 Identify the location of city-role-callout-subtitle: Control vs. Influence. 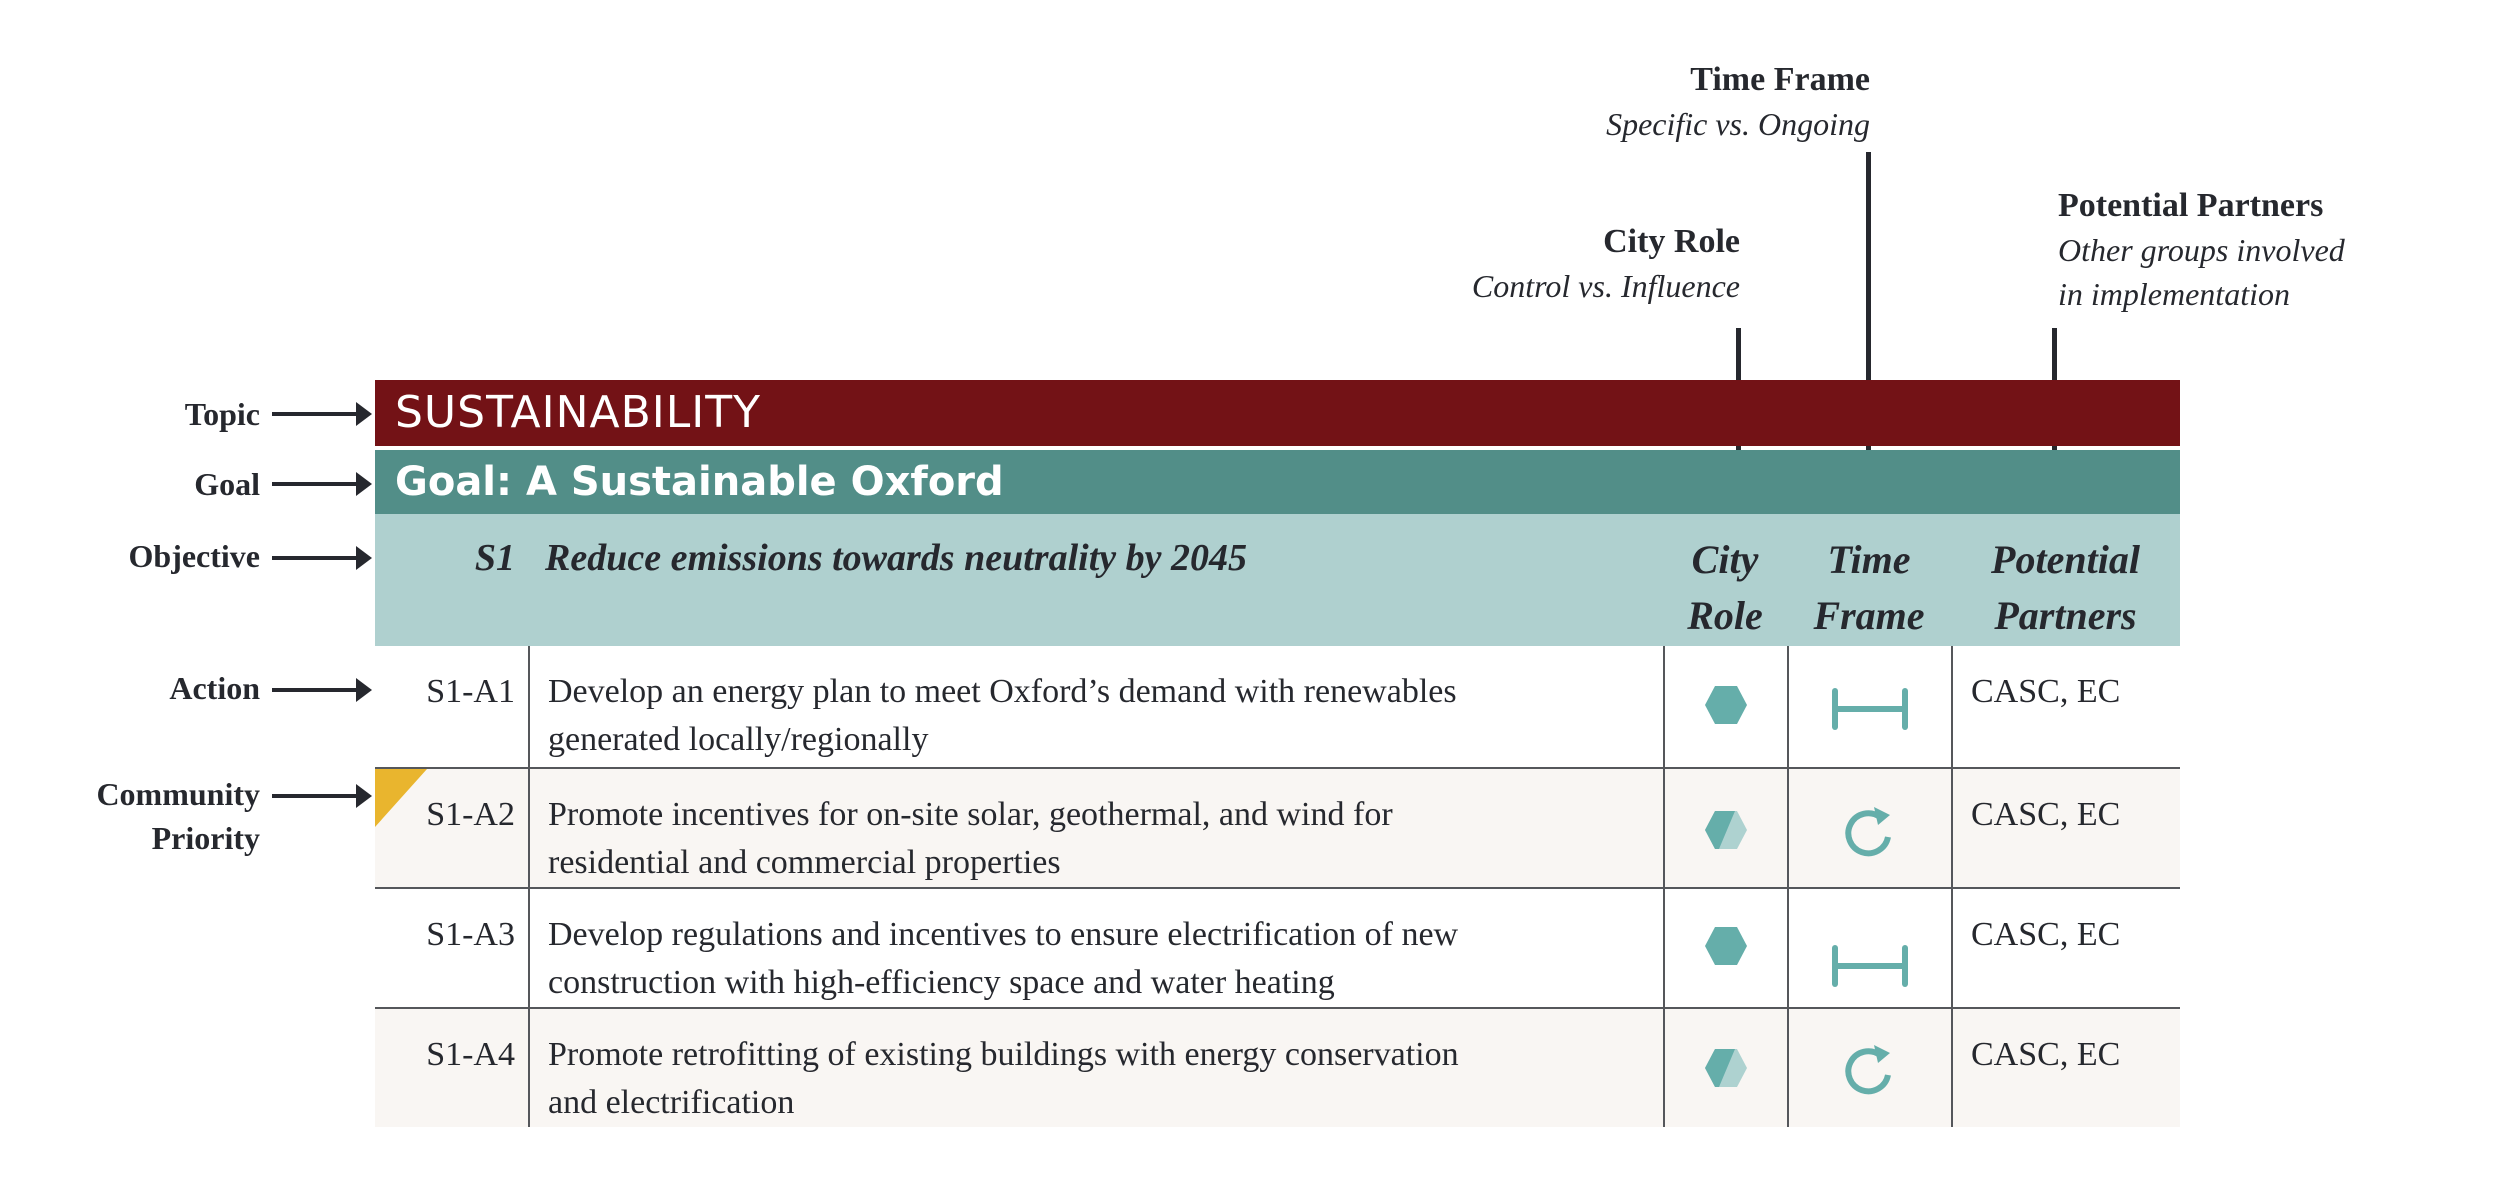
(1605, 286).